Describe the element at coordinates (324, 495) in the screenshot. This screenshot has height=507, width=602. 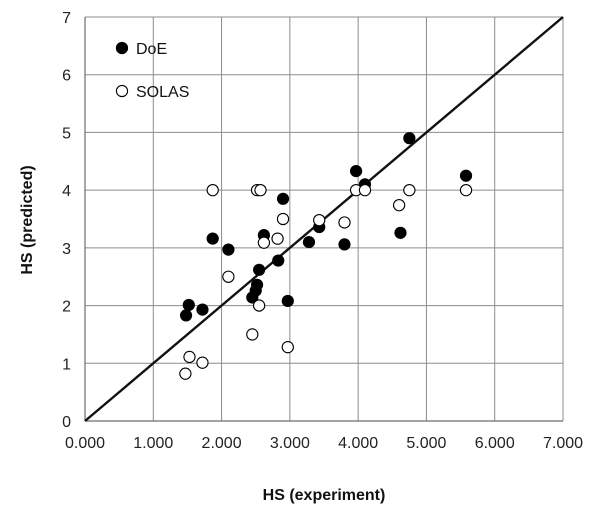
I see `x-axis-title: HS (experiment)` at that location.